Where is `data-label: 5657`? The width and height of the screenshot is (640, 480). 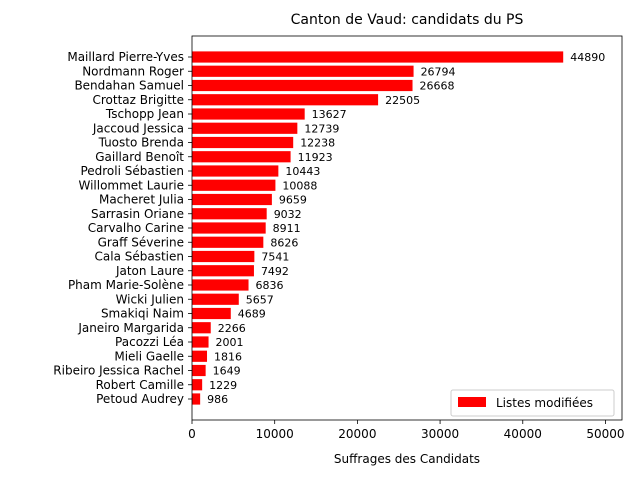 data-label: 5657 is located at coordinates (260, 299).